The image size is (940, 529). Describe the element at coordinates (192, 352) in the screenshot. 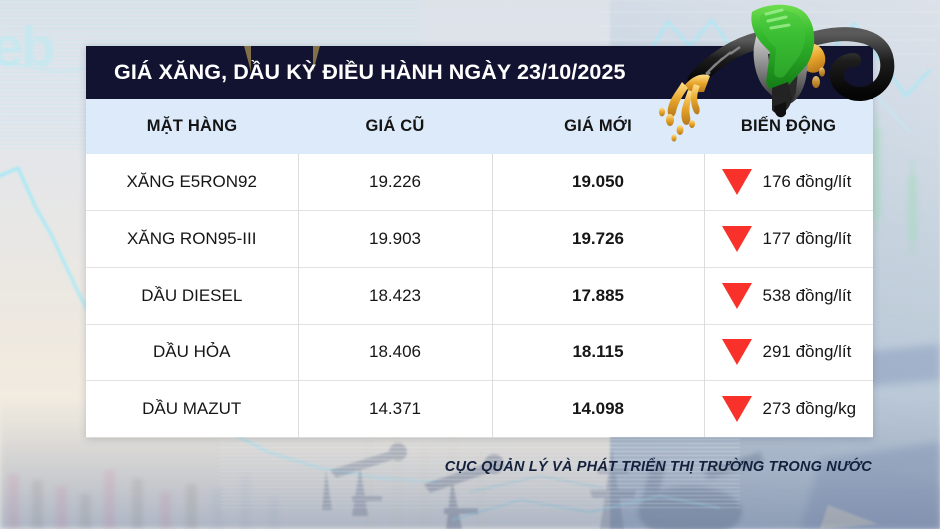

I see `cell-item: DẦU HỎA` at that location.